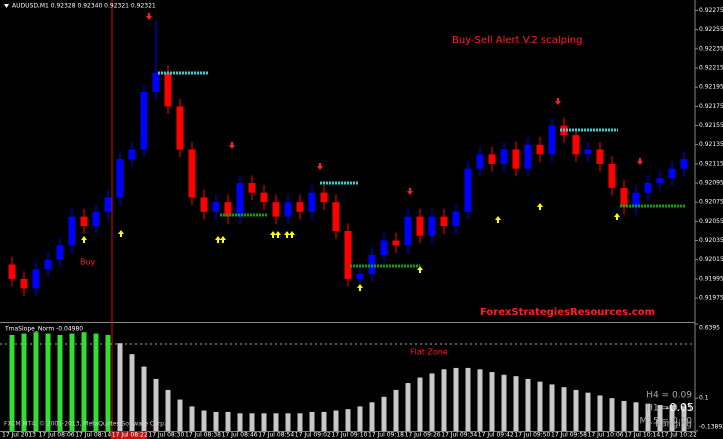 The width and height of the screenshot is (723, 439). What do you see at coordinates (19, 435) in the screenshot?
I see `x-tick-label: 17 Jul 2013` at bounding box center [19, 435].